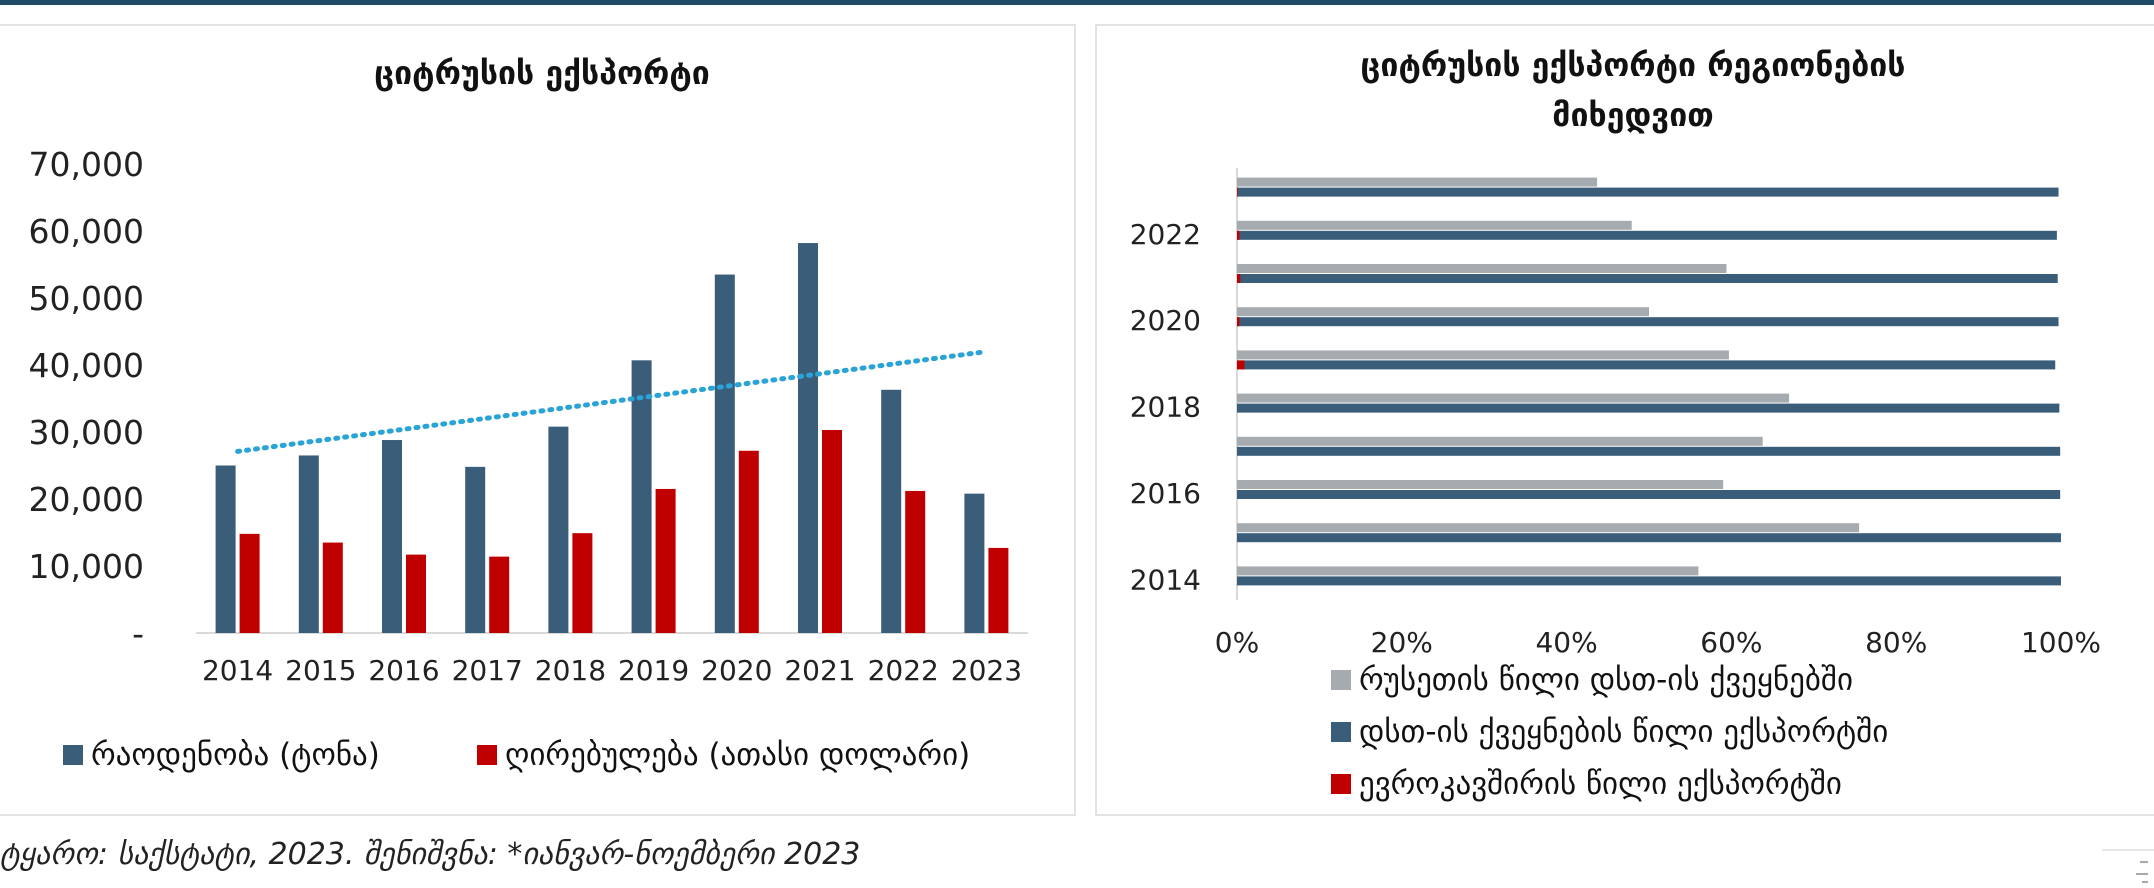  I want to click on chart-title-line-1: ციტრუსის ექსპორტი რეგიონების, so click(1633, 65).